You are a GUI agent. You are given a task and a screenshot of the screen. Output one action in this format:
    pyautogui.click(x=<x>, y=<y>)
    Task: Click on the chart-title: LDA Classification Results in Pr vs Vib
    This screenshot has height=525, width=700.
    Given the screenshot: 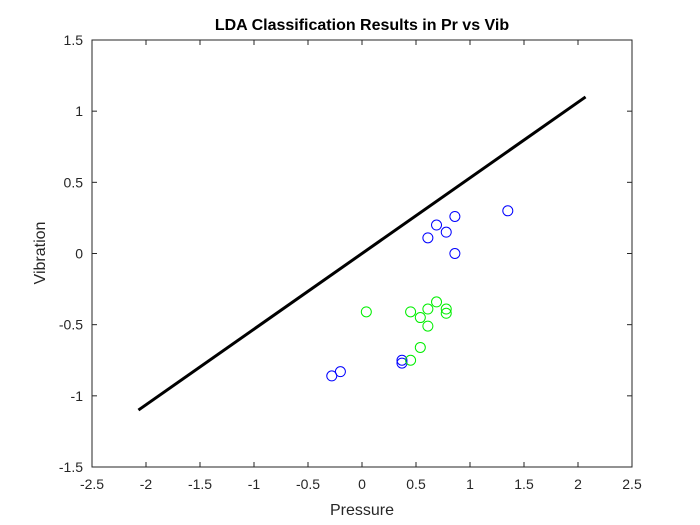 What is the action you would take?
    pyautogui.click(x=362, y=25)
    